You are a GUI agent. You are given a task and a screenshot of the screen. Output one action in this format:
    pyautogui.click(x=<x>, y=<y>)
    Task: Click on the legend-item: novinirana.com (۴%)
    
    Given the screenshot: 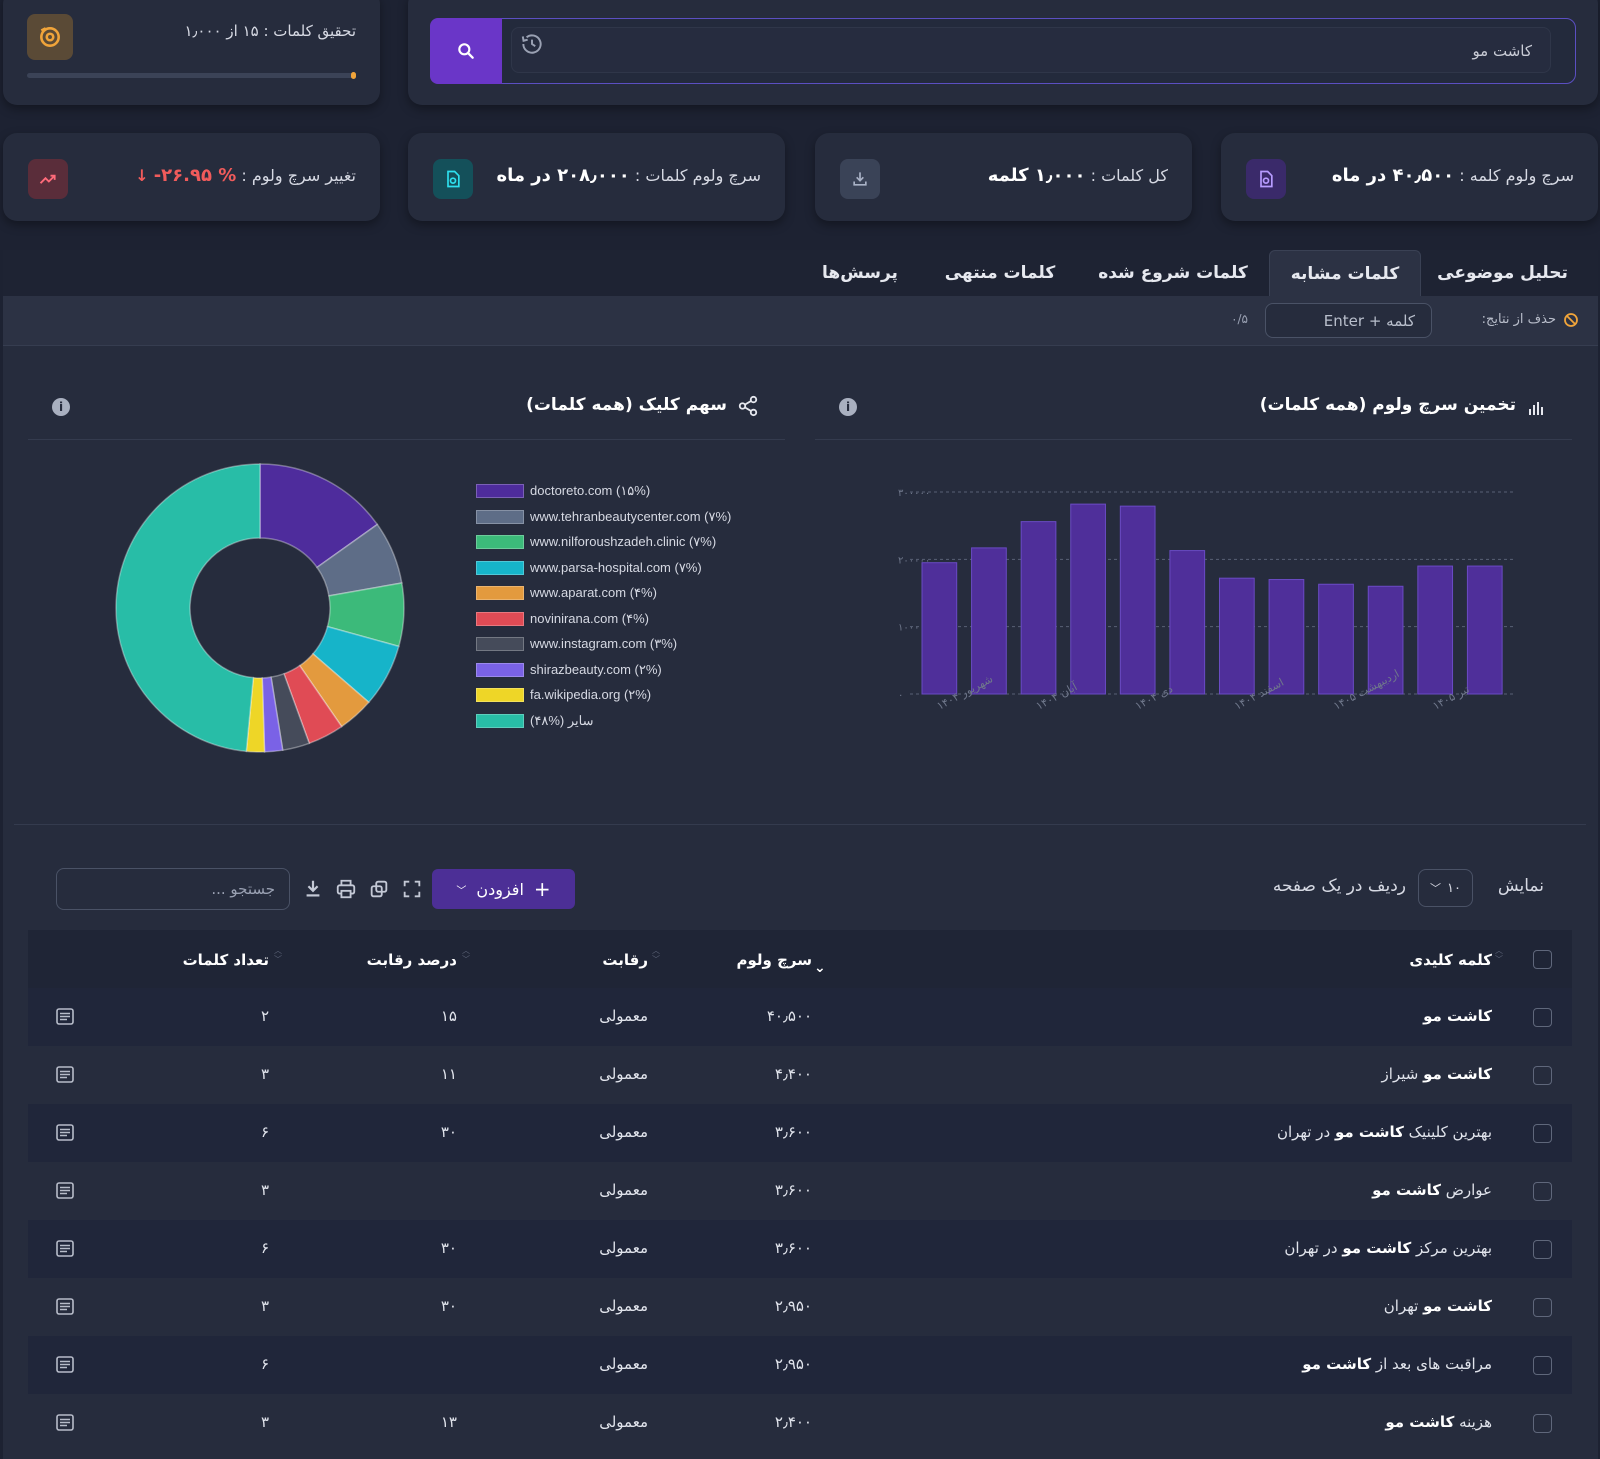 What is the action you would take?
    pyautogui.click(x=562, y=619)
    